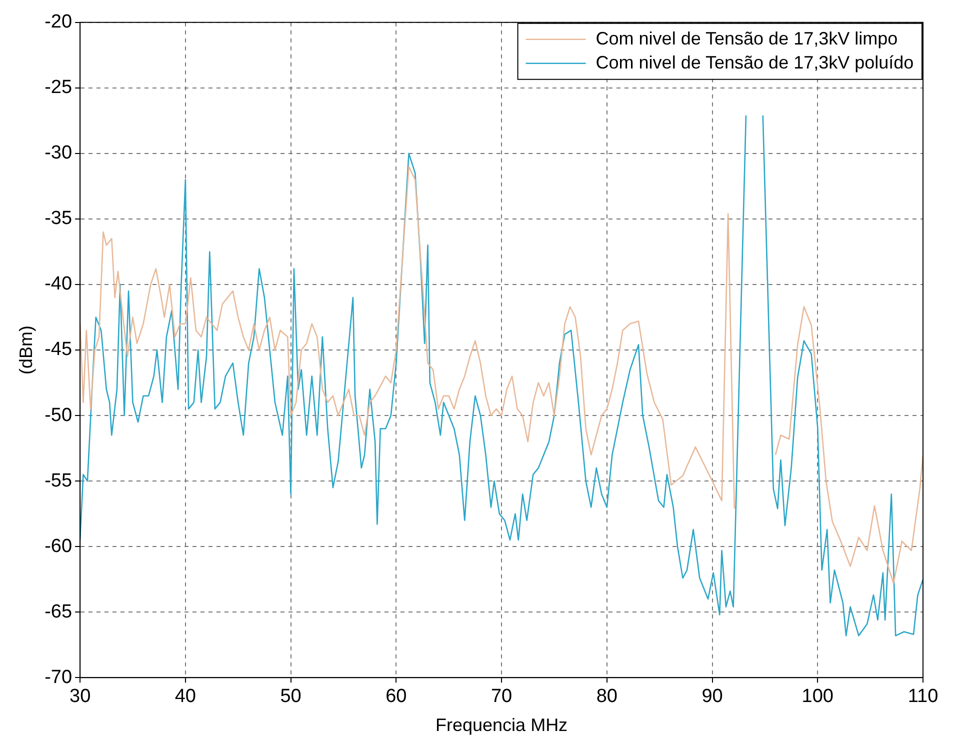 The width and height of the screenshot is (961, 753). What do you see at coordinates (58, 546) in the screenshot?
I see `y-tick-label: -60` at bounding box center [58, 546].